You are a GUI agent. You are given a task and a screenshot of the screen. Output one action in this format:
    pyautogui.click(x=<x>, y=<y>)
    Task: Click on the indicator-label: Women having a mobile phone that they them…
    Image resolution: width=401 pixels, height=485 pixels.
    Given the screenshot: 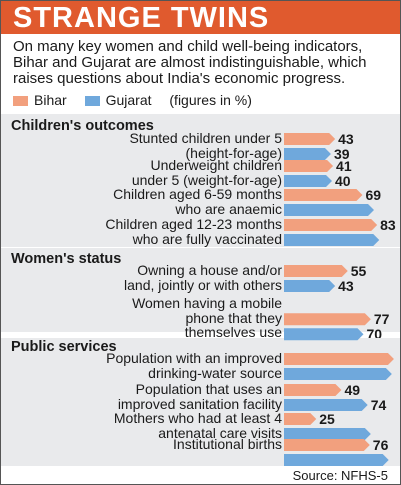 What is the action you would take?
    pyautogui.click(x=207, y=318)
    